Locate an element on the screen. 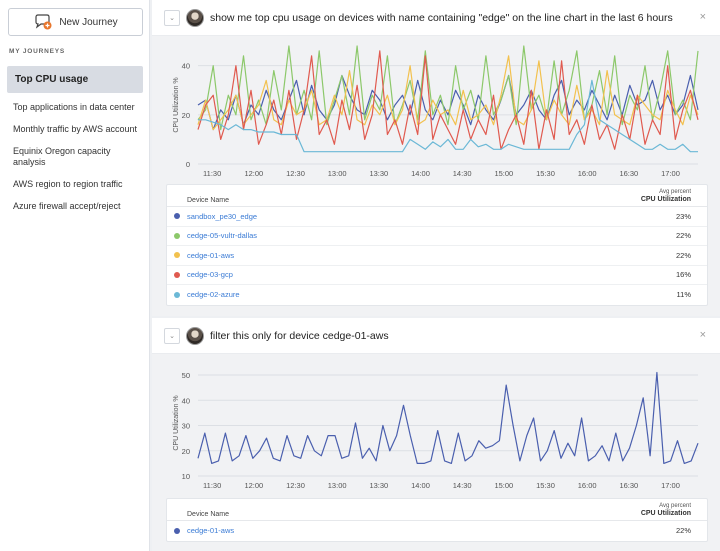 The width and height of the screenshot is (720, 551). device-link: cedge-03-gcp is located at coordinates (210, 275).